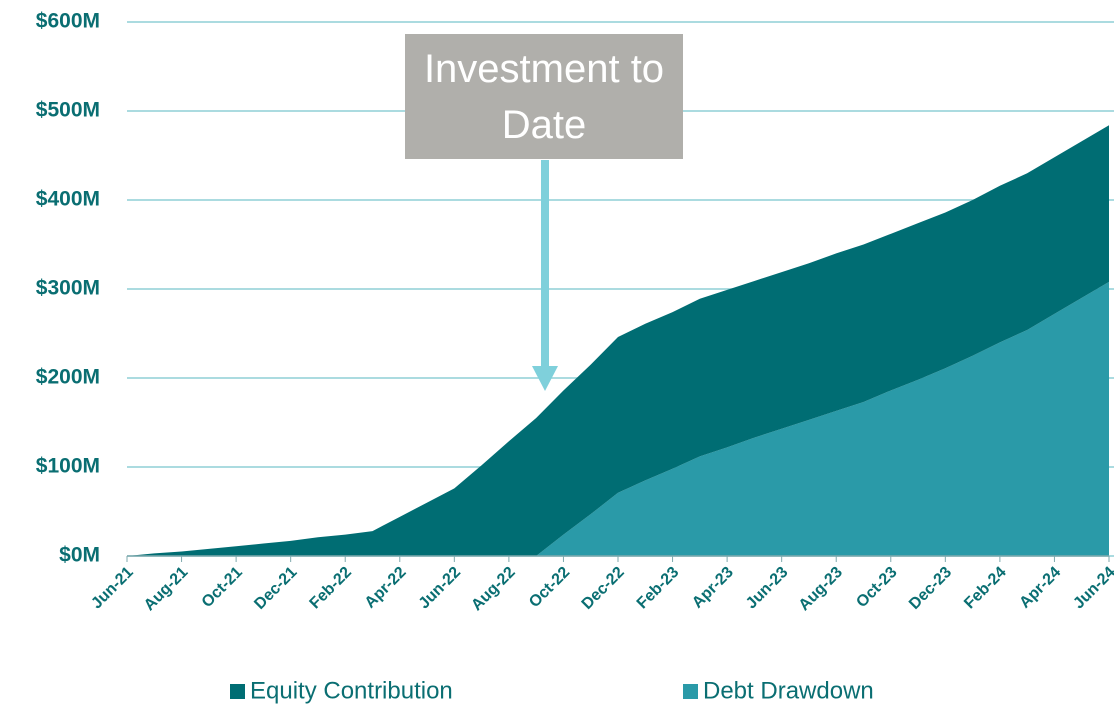 Image resolution: width=1114 pixels, height=707 pixels. I want to click on x-tick-label: Feb-22, so click(331, 588).